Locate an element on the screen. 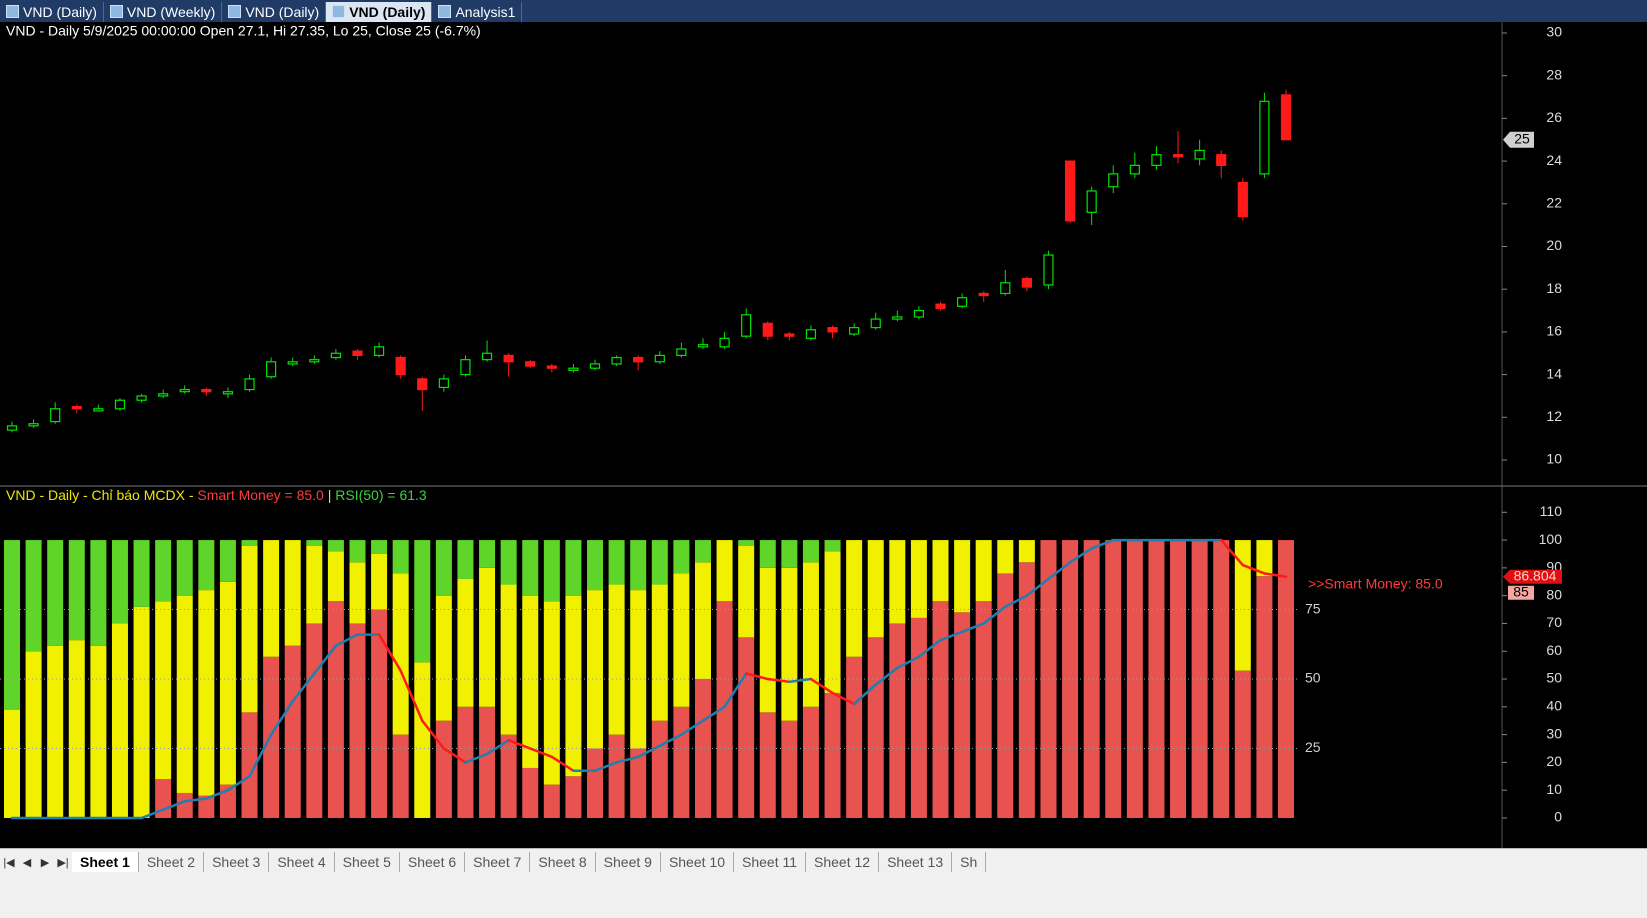  sheet-tab: Sheet 3 is located at coordinates (237, 862).